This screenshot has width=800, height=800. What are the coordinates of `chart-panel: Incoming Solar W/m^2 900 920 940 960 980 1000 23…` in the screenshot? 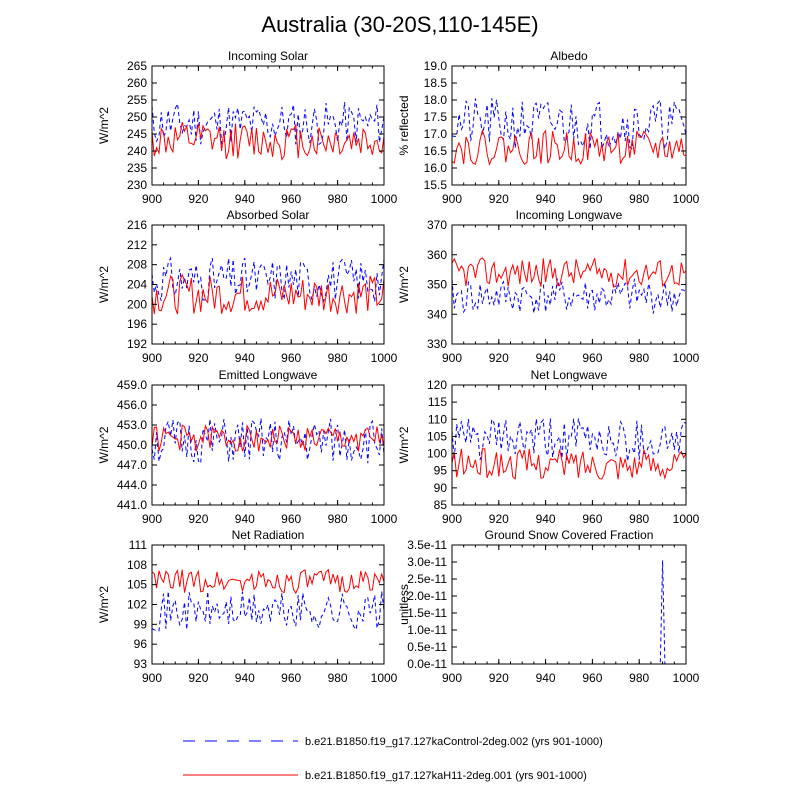 It's located at (247, 127).